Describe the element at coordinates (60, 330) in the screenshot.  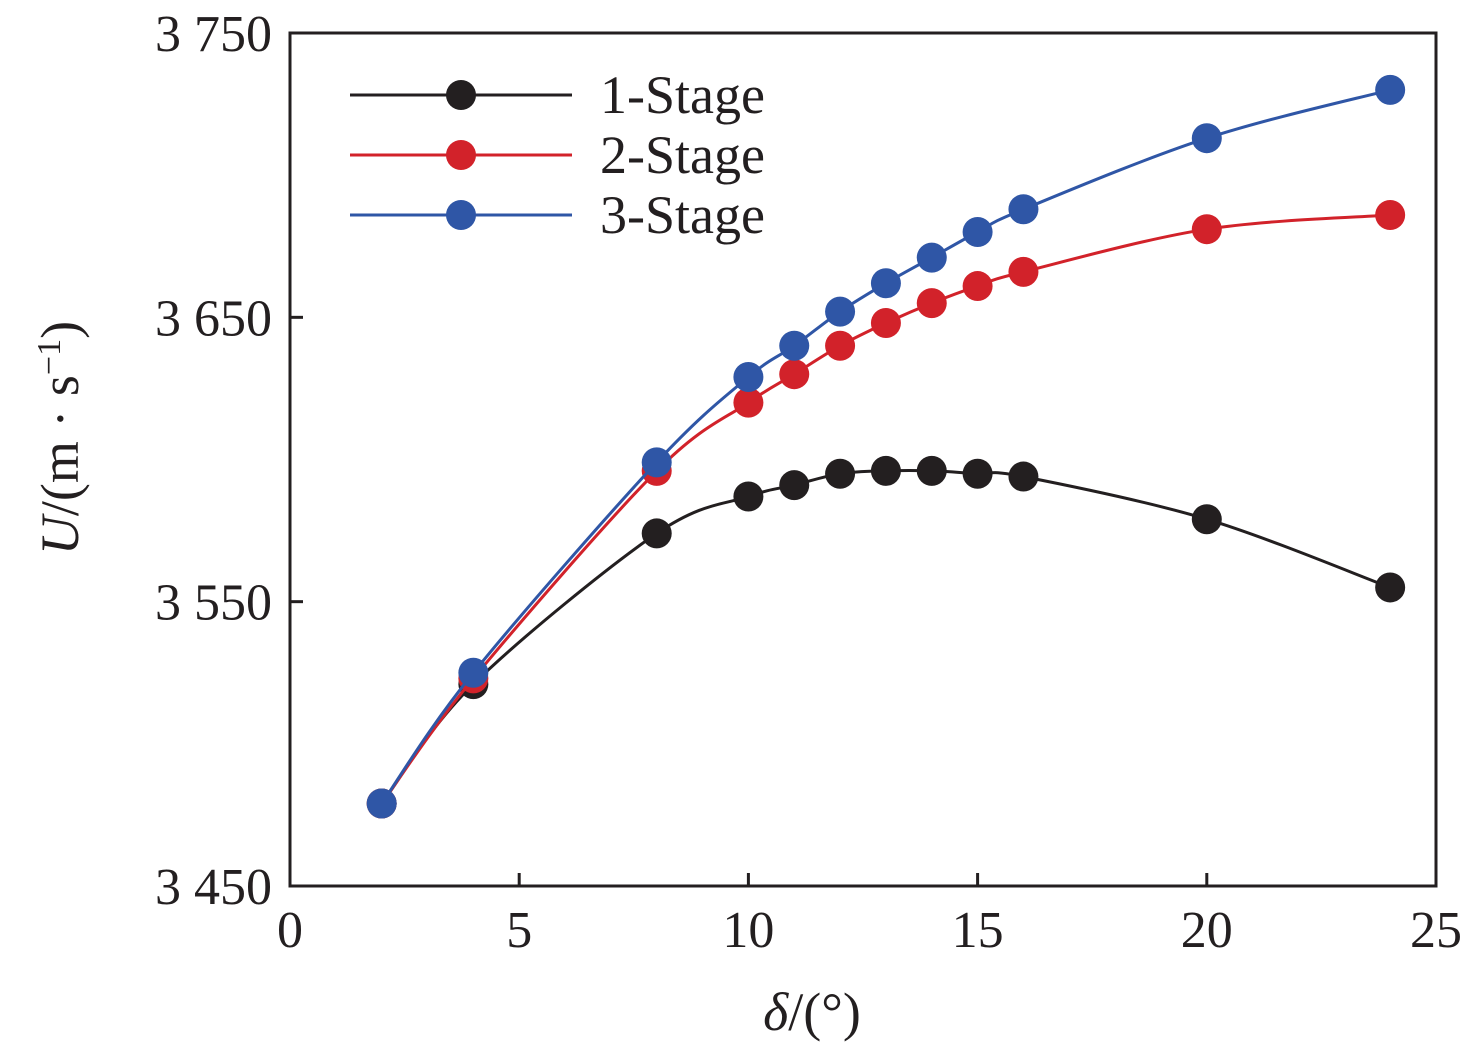
I see `y-axis-unit-suffix: )` at that location.